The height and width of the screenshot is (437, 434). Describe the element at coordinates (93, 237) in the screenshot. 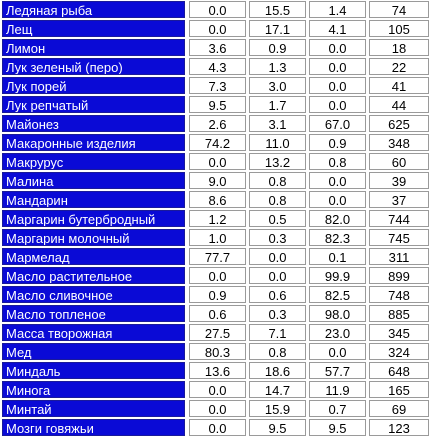

I see `food-name-cell: Маргарин молочный` at that location.